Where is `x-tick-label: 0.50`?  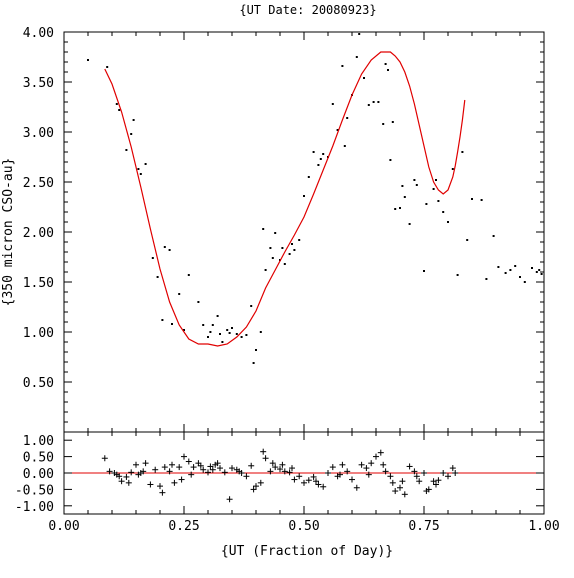
x-tick-label: 0.50 is located at coordinates (303, 526).